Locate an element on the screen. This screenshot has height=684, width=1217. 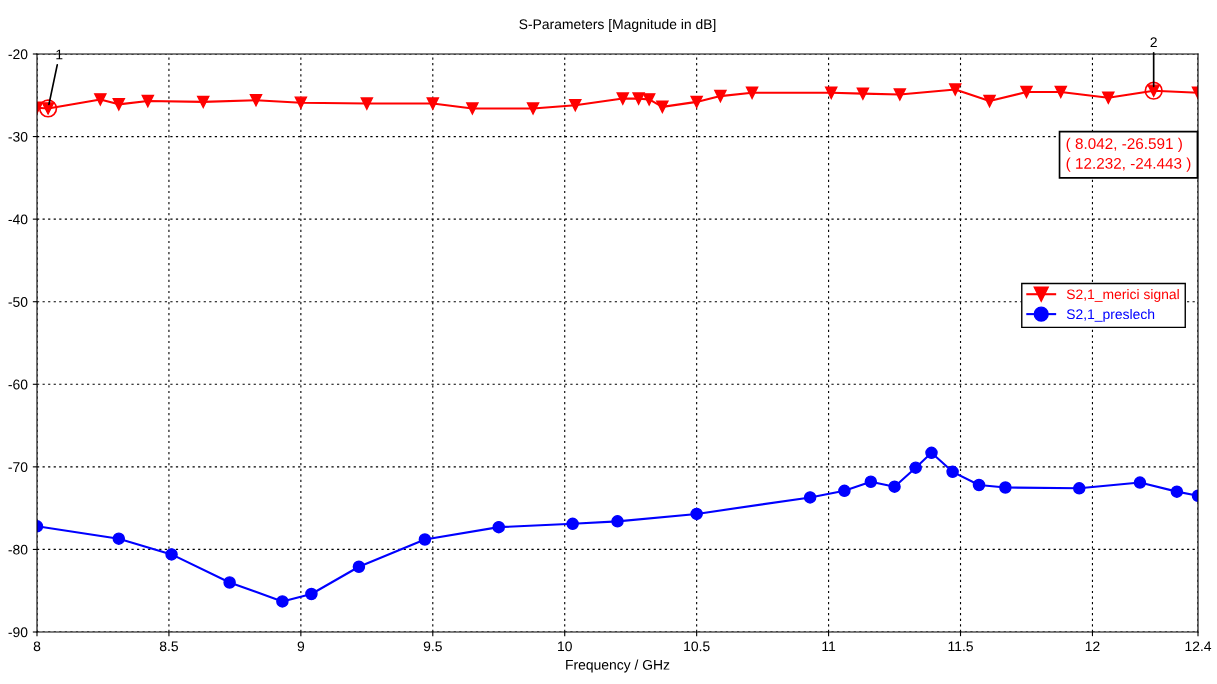
x-tick-label: 8 is located at coordinates (37, 646).